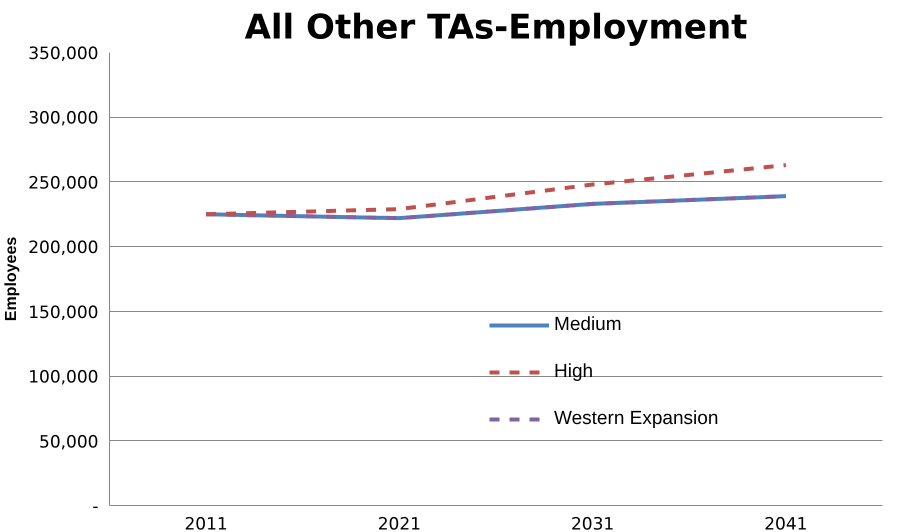 The image size is (922, 532). Describe the element at coordinates (63, 183) in the screenshot. I see `y-tick-label: 250,000` at that location.